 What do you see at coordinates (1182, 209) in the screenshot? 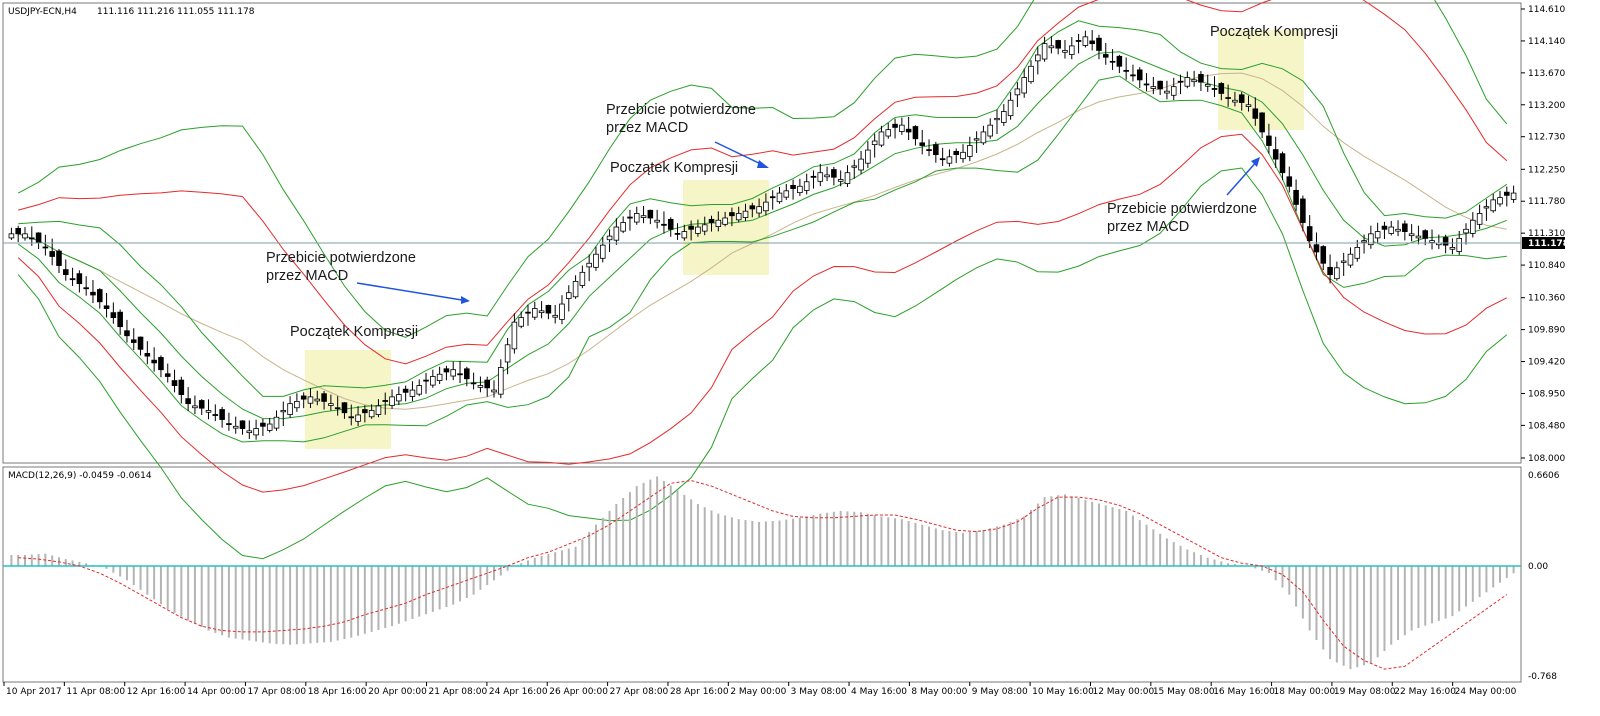
I see `annotation-breakout-3-line1: Przebicie potwierdzone` at bounding box center [1182, 209].